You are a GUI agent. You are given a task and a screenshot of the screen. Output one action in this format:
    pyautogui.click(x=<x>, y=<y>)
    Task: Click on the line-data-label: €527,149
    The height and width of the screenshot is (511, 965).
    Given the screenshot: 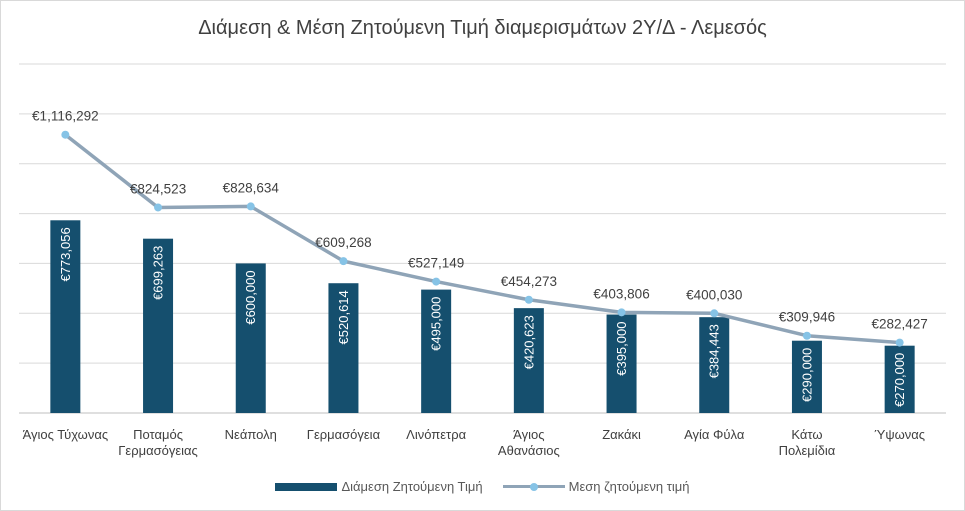 What is the action you would take?
    pyautogui.click(x=436, y=263)
    